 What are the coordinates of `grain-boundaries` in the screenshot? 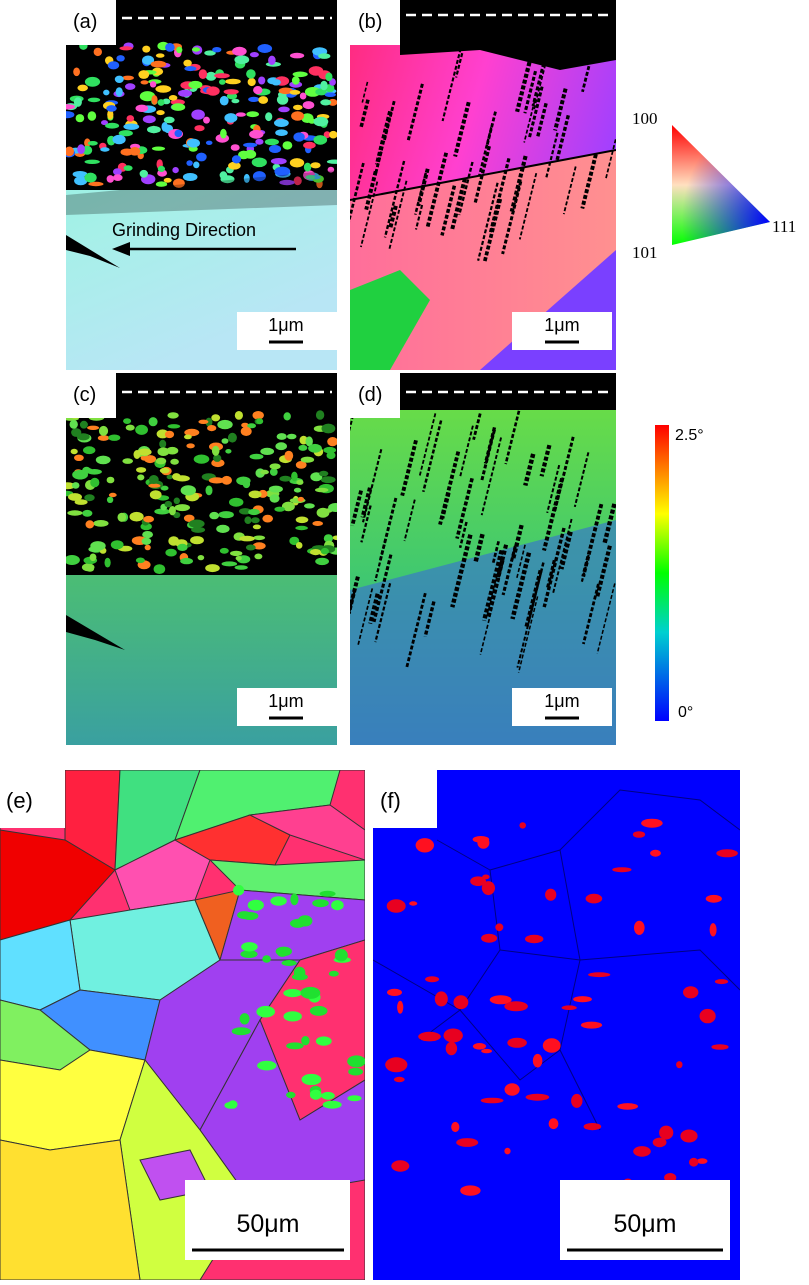 It's located at (556, 960).